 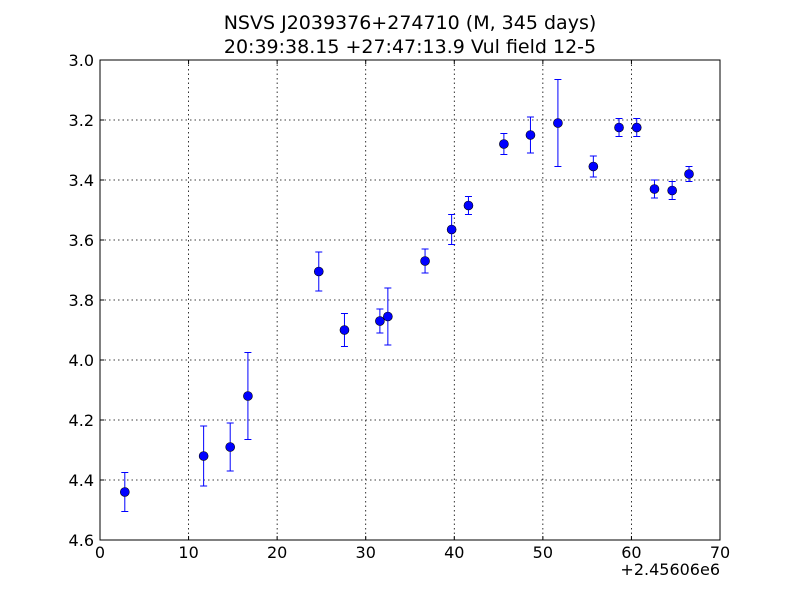 What do you see at coordinates (670, 569) in the screenshot?
I see `x-offset-label: +2.45606e6` at bounding box center [670, 569].